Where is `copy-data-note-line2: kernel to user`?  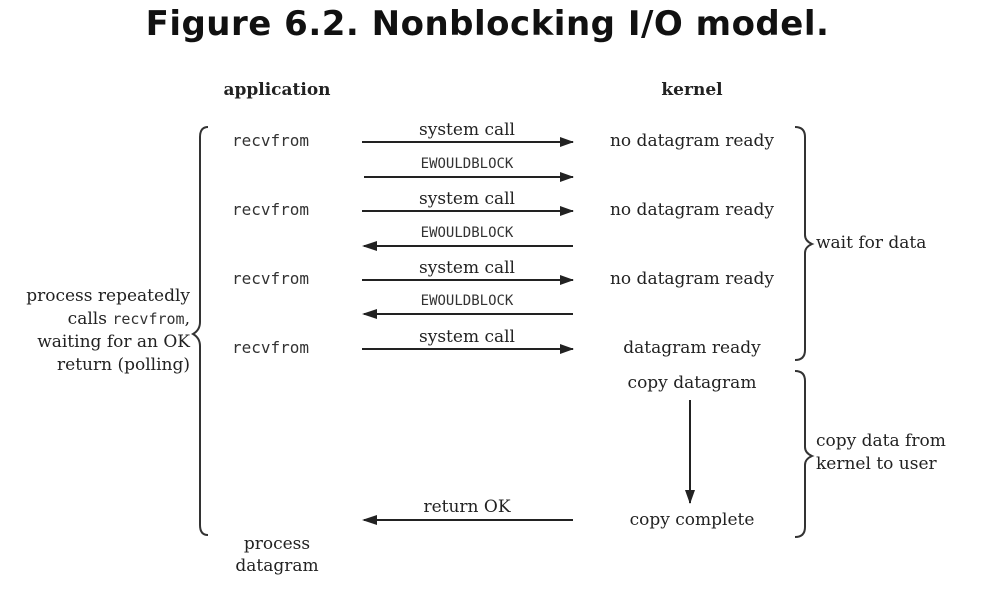
copy-data-note-line2: kernel to user is located at coordinates (876, 464).